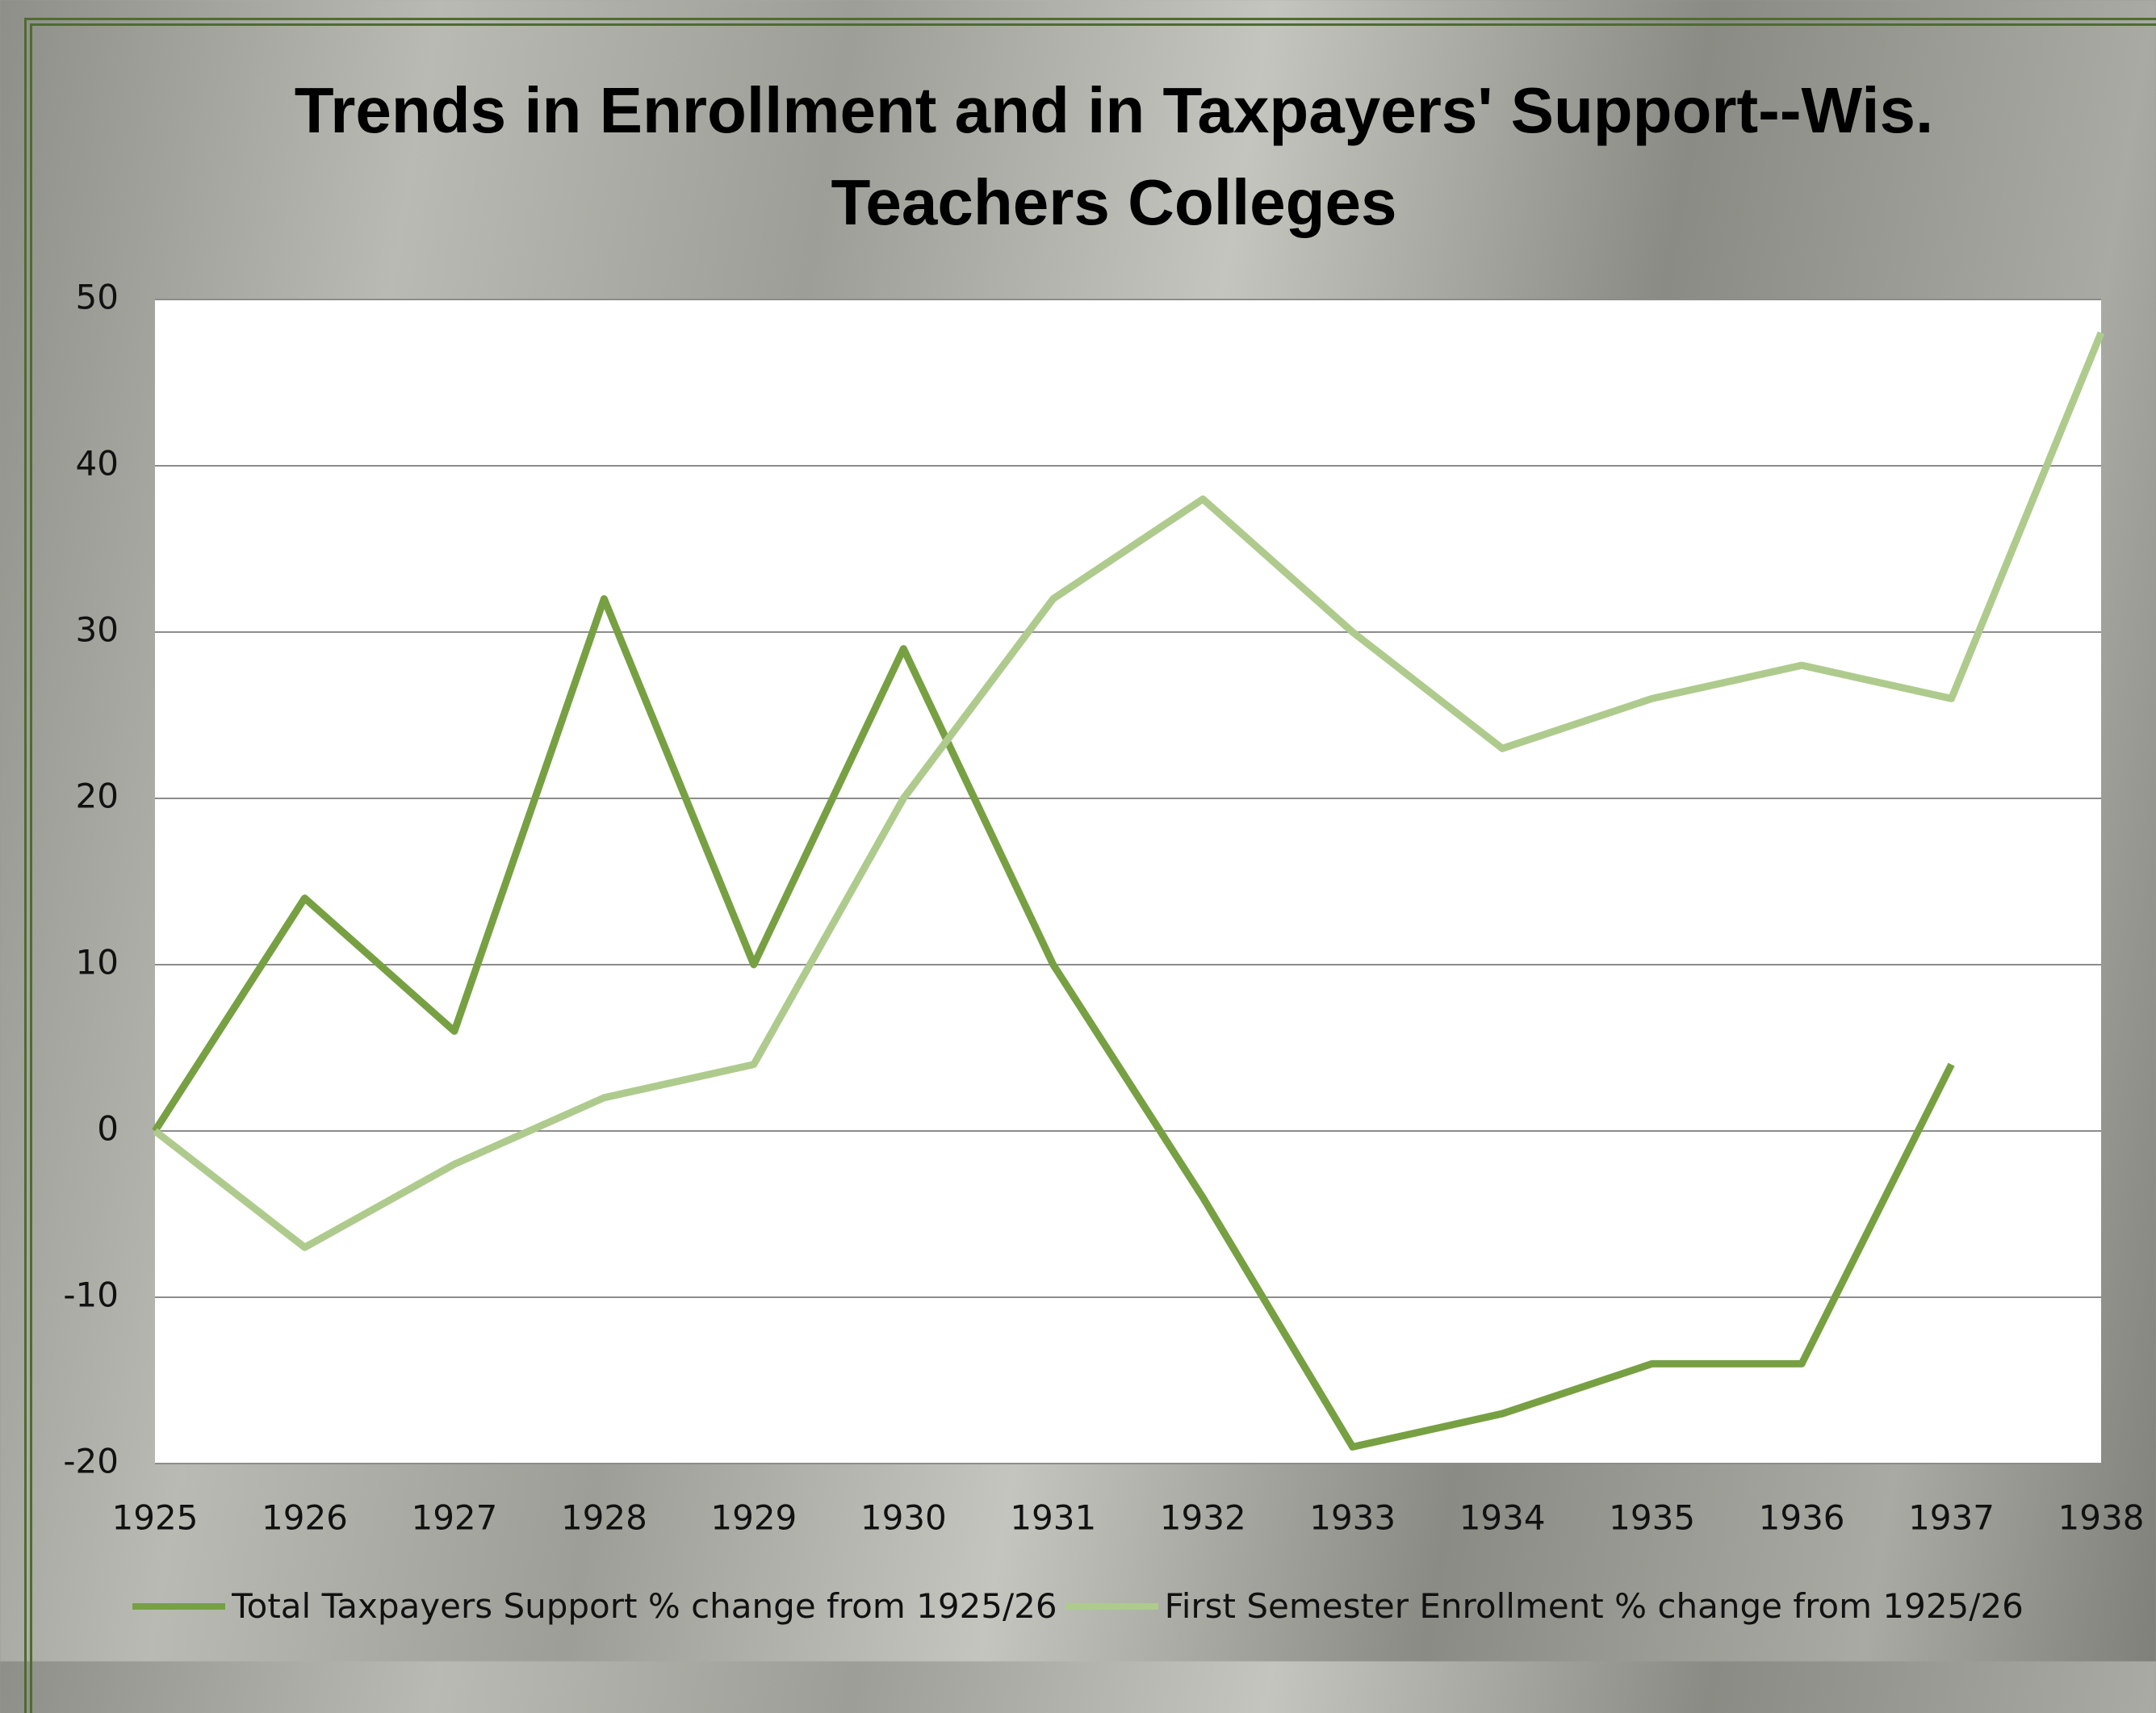 This screenshot has height=1713, width=2156. I want to click on x-tick-label: 1925, so click(155, 1518).